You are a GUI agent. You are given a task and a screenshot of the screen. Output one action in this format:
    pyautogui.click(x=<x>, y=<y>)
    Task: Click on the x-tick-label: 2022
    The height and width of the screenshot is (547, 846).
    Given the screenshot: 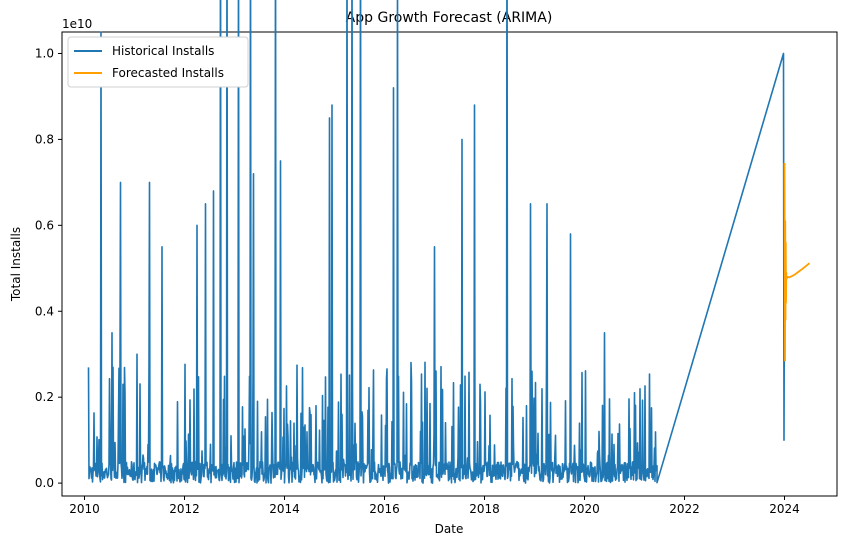 What is the action you would take?
    pyautogui.click(x=684, y=509)
    